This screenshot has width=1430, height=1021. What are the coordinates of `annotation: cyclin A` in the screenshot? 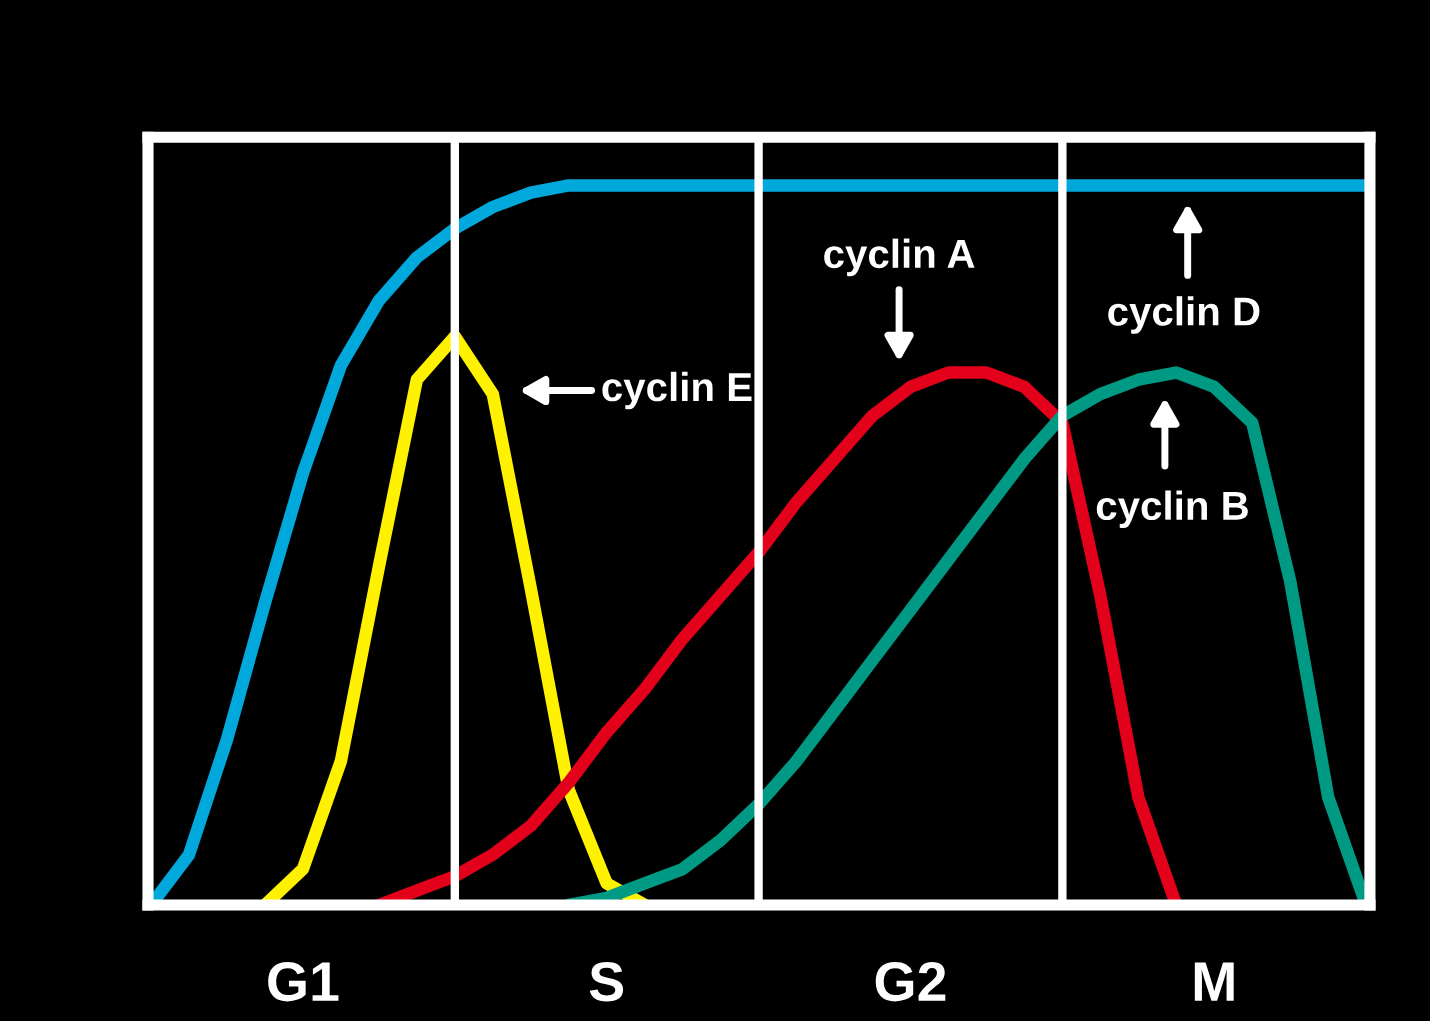 It's located at (899, 257).